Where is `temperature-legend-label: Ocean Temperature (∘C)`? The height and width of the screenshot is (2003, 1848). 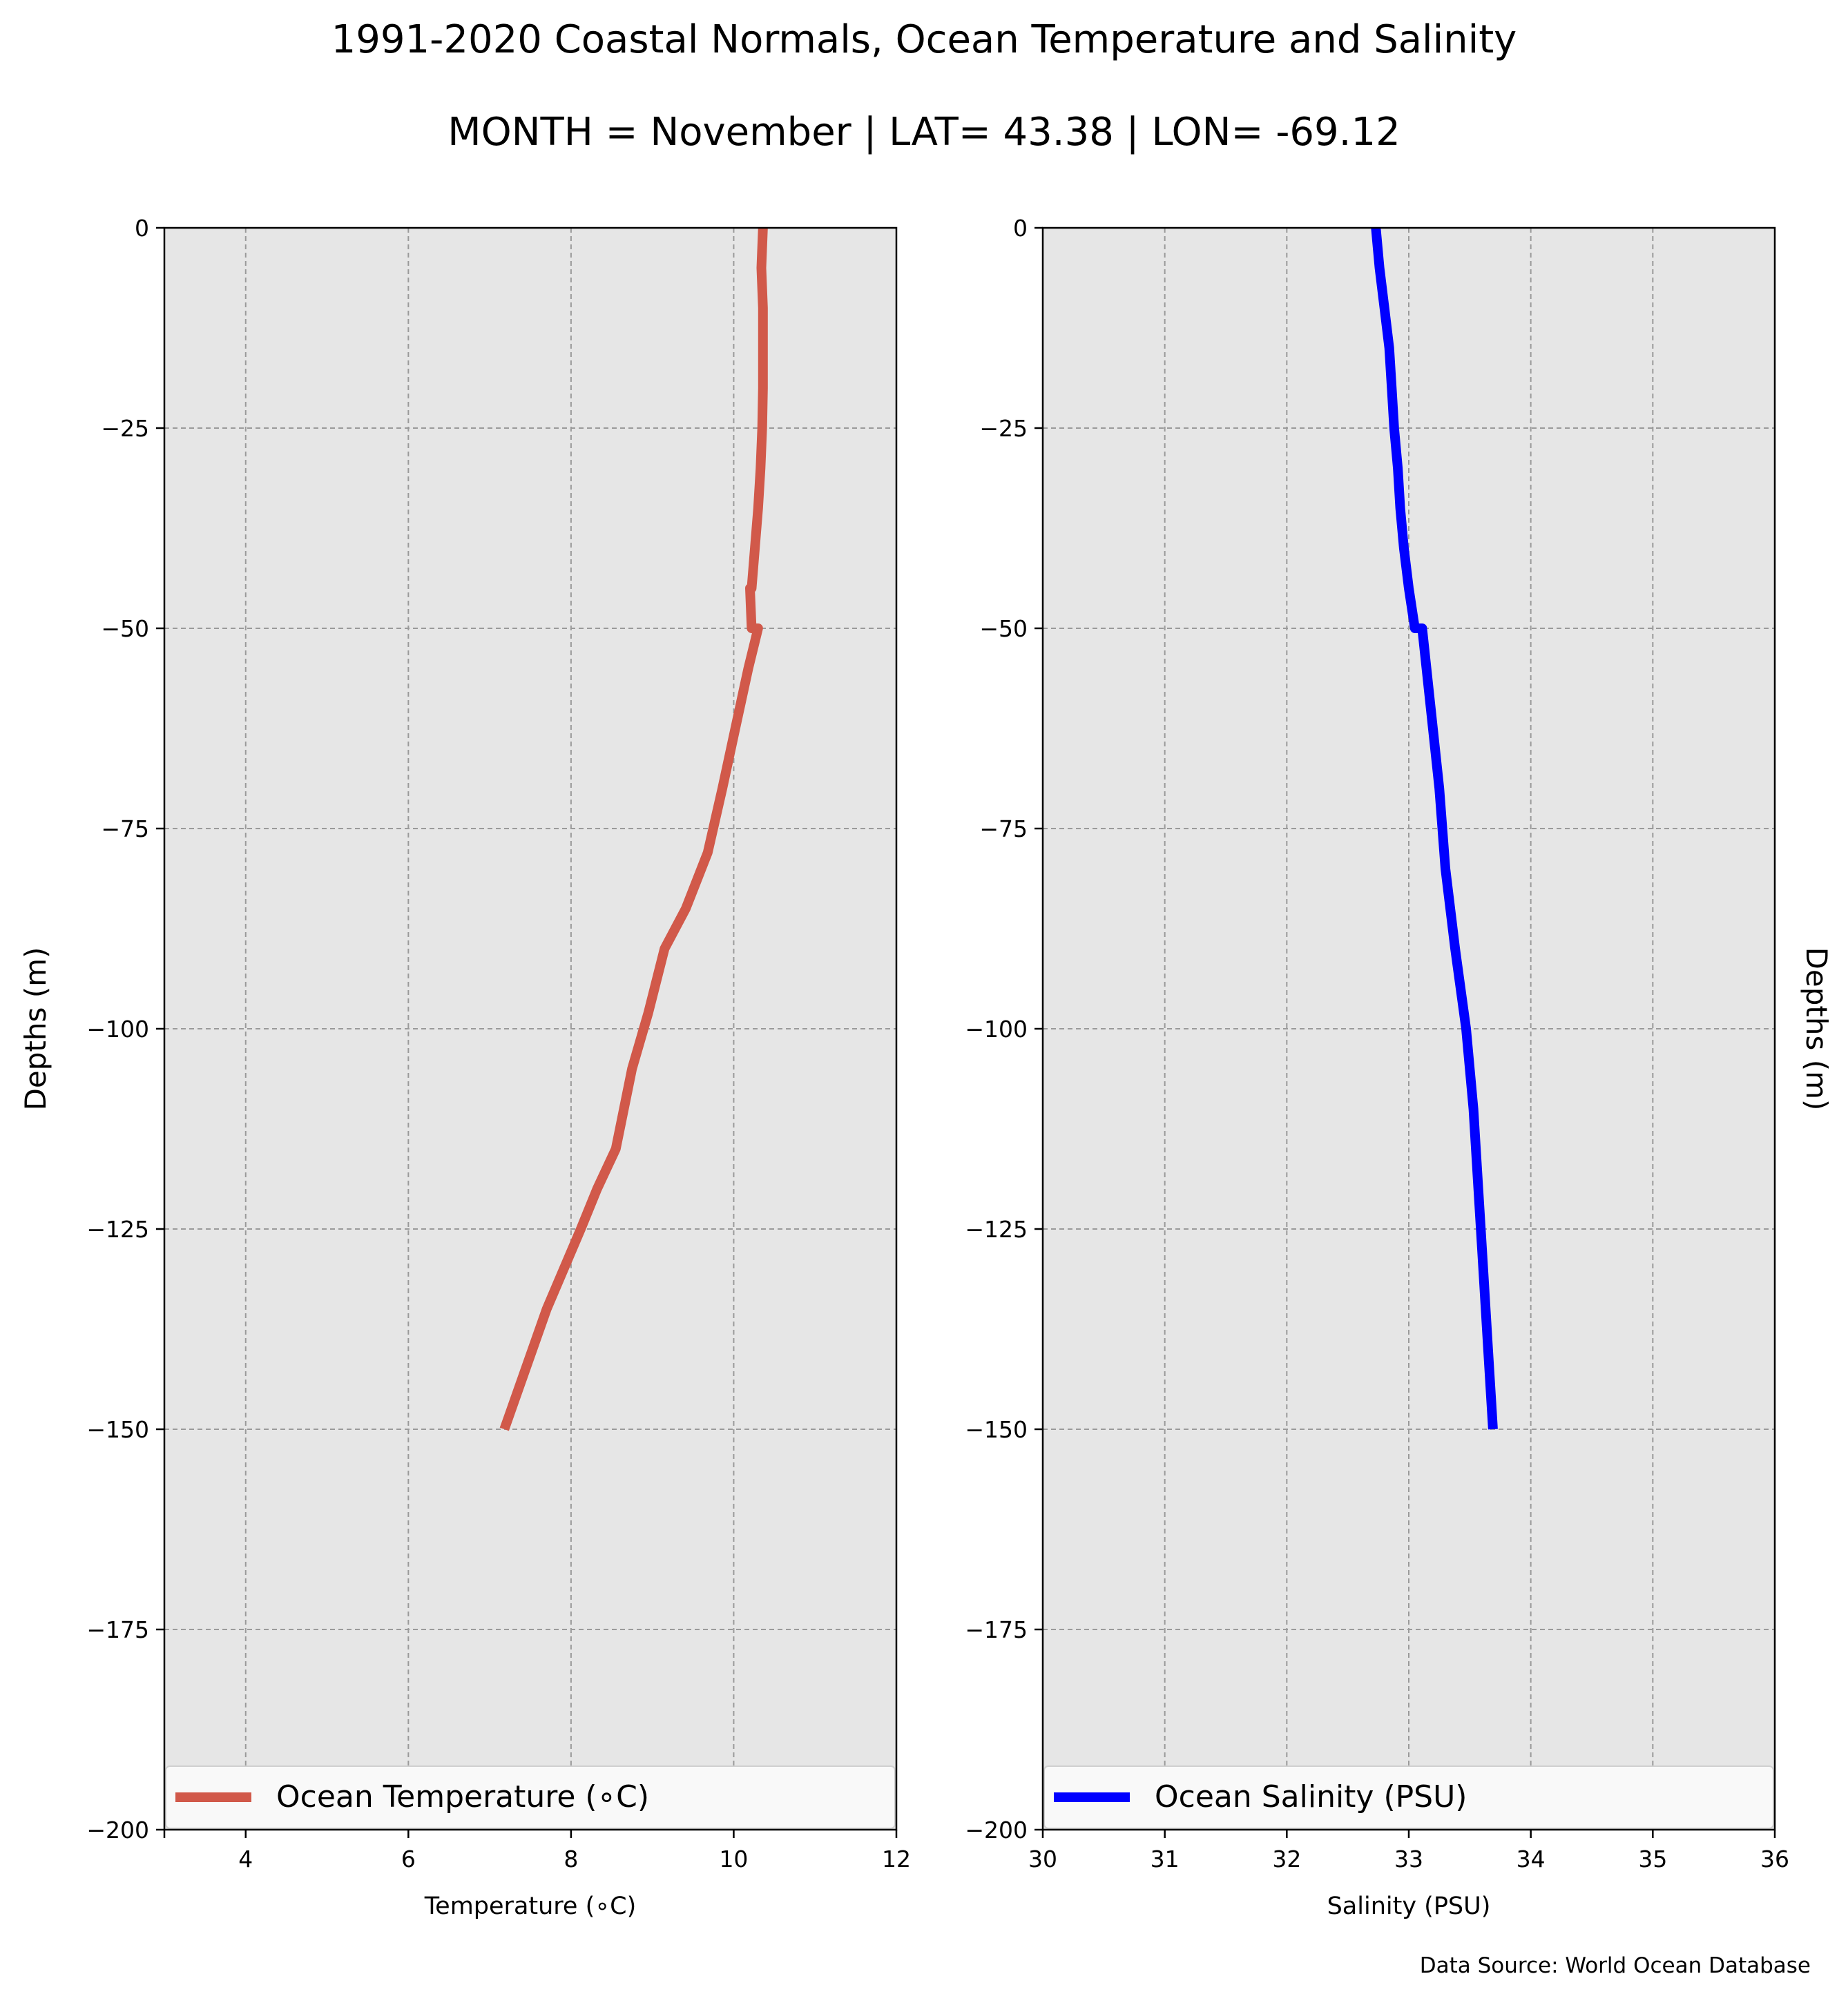 temperature-legend-label: Ocean Temperature (∘C) is located at coordinates (462, 1797).